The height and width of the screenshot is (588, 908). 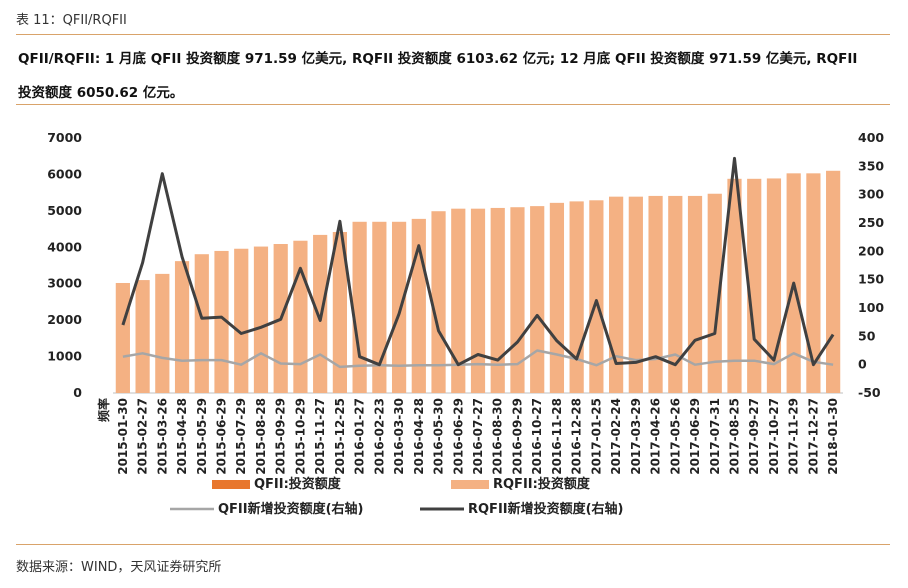 What do you see at coordinates (542, 484) in the screenshot?
I see `legend-label: RQFII:投资额度` at bounding box center [542, 484].